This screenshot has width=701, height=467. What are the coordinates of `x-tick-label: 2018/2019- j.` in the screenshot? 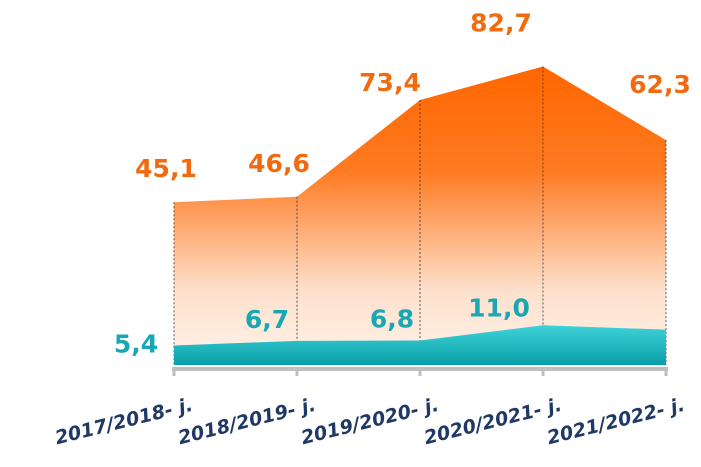 It's located at (247, 421).